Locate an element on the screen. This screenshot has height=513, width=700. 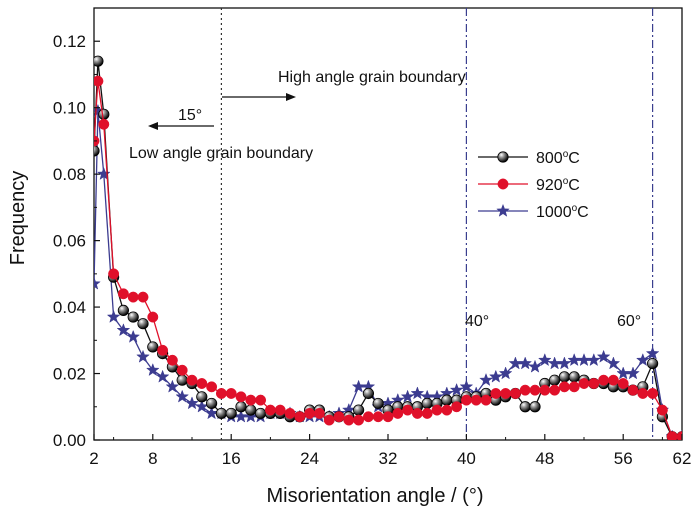
legend-label-1000: 1000oC is located at coordinates (562, 212).